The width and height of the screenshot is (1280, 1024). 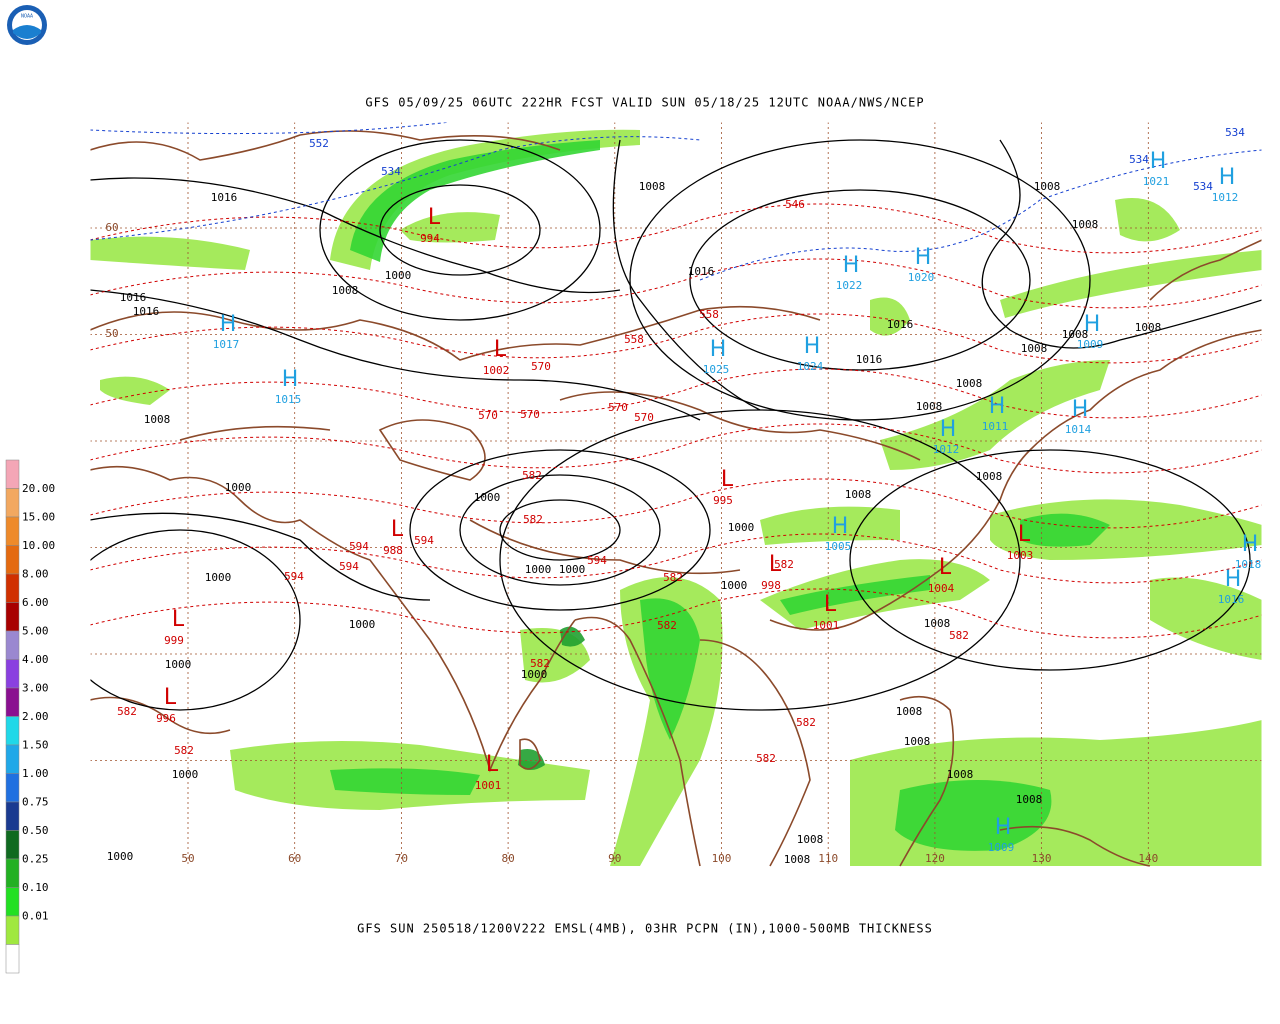 I want to click on legend-label: 15.00, so click(x=38, y=517).